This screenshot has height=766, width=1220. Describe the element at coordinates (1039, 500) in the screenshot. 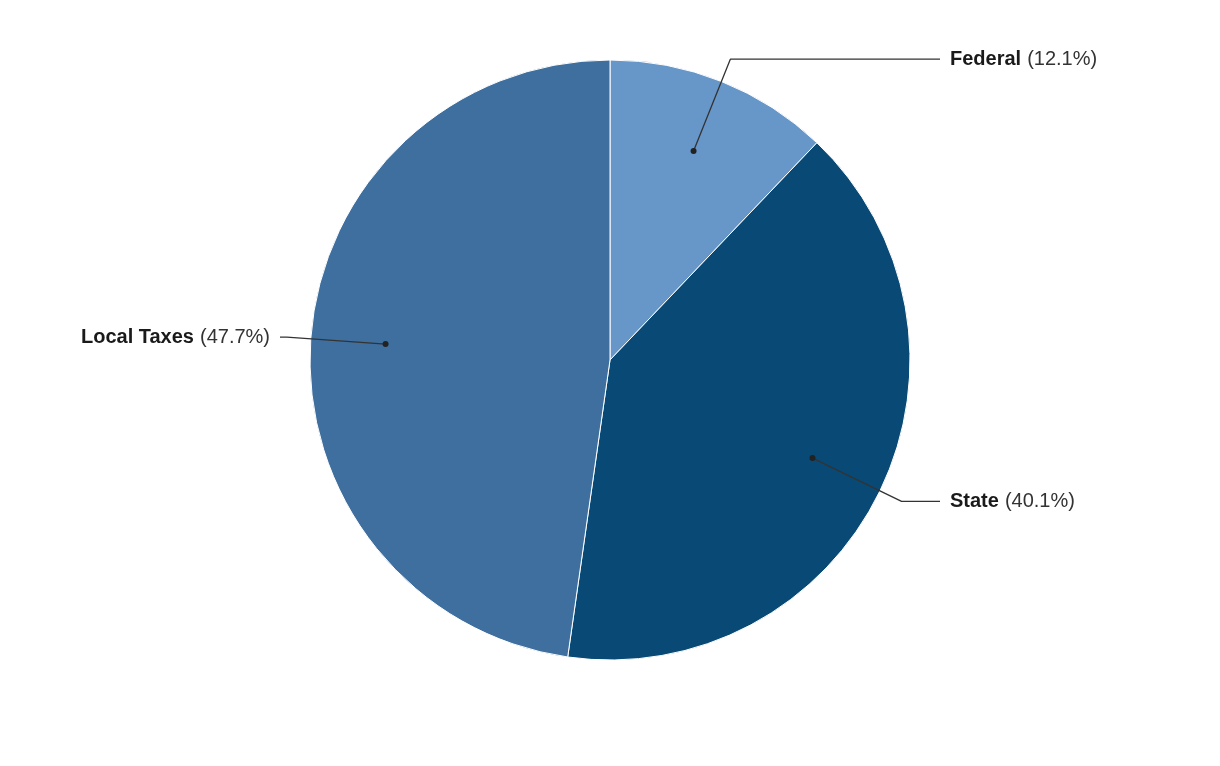

I see `data-label: (40.1%)` at that location.